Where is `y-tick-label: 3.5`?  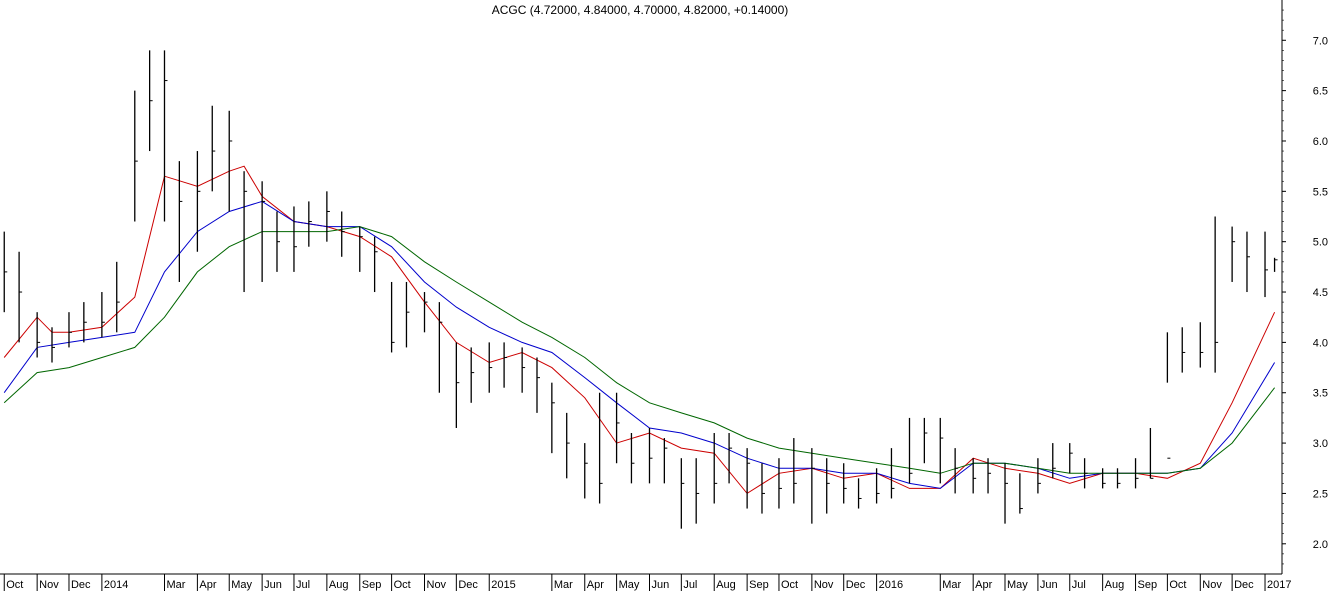 y-tick-label: 3.5 is located at coordinates (1320, 394).